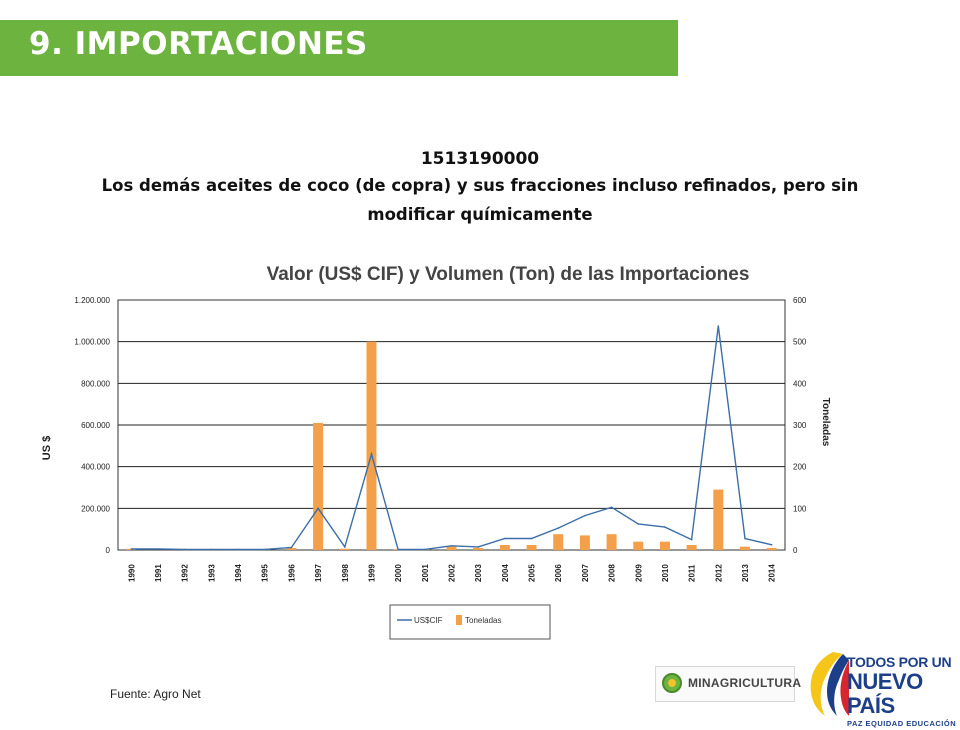  Describe the element at coordinates (771, 545) in the screenshot. I see `value-point-2014` at that location.